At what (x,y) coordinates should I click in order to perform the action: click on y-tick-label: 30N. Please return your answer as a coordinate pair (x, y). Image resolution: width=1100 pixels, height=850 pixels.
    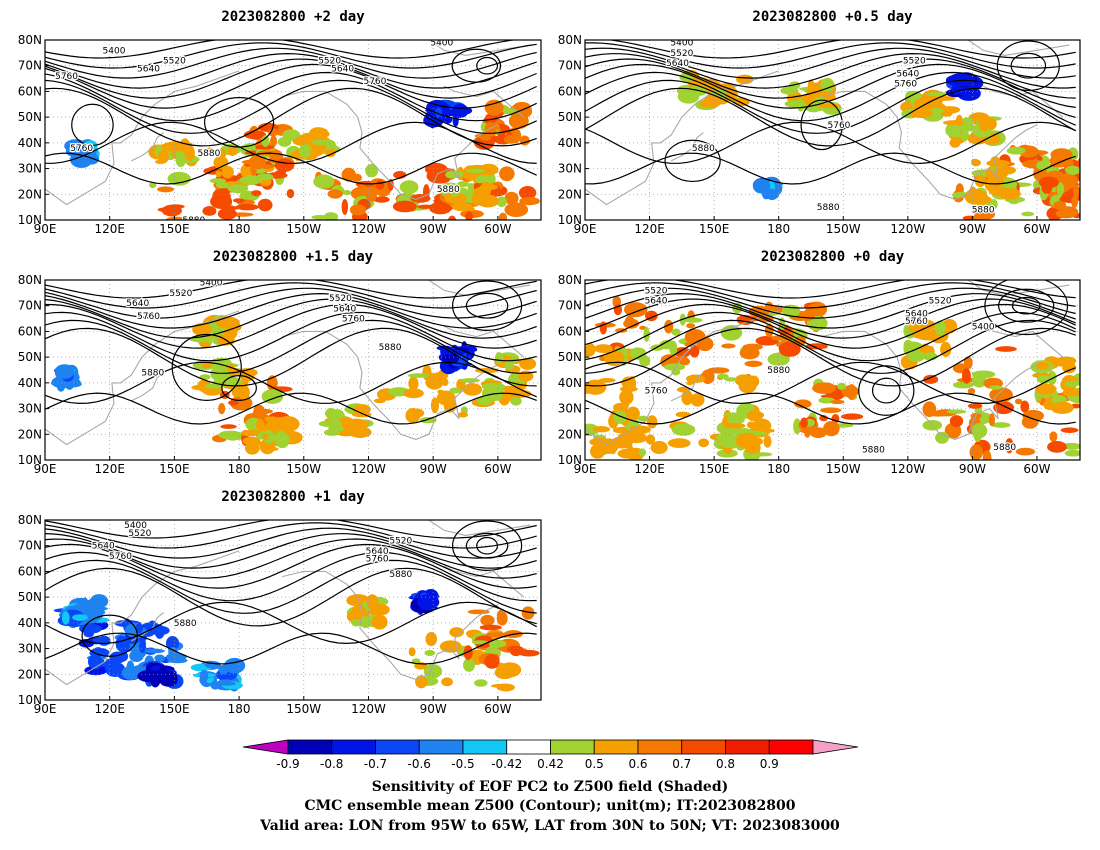
    Looking at the image, I should click on (30, 649).